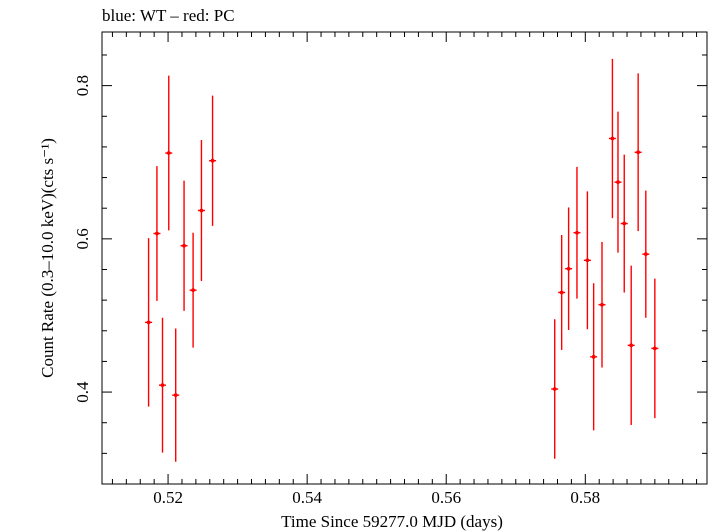  Describe the element at coordinates (47, 258) in the screenshot. I see `y-axis-label: Count Rate (0.3–10.0 keV)(cts s⁻¹)` at that location.